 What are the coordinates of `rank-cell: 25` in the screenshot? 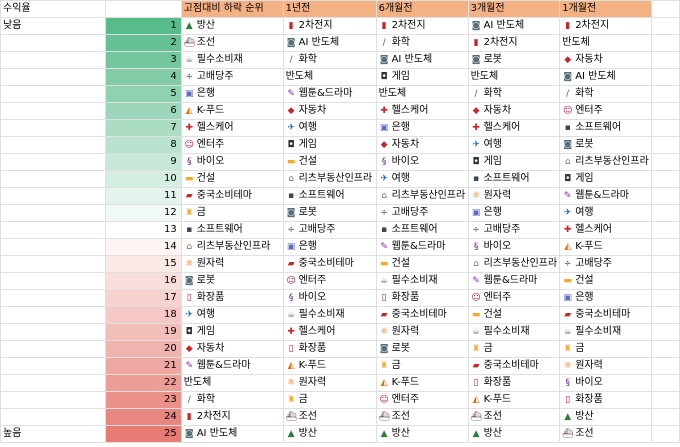 It's located at (143, 433).